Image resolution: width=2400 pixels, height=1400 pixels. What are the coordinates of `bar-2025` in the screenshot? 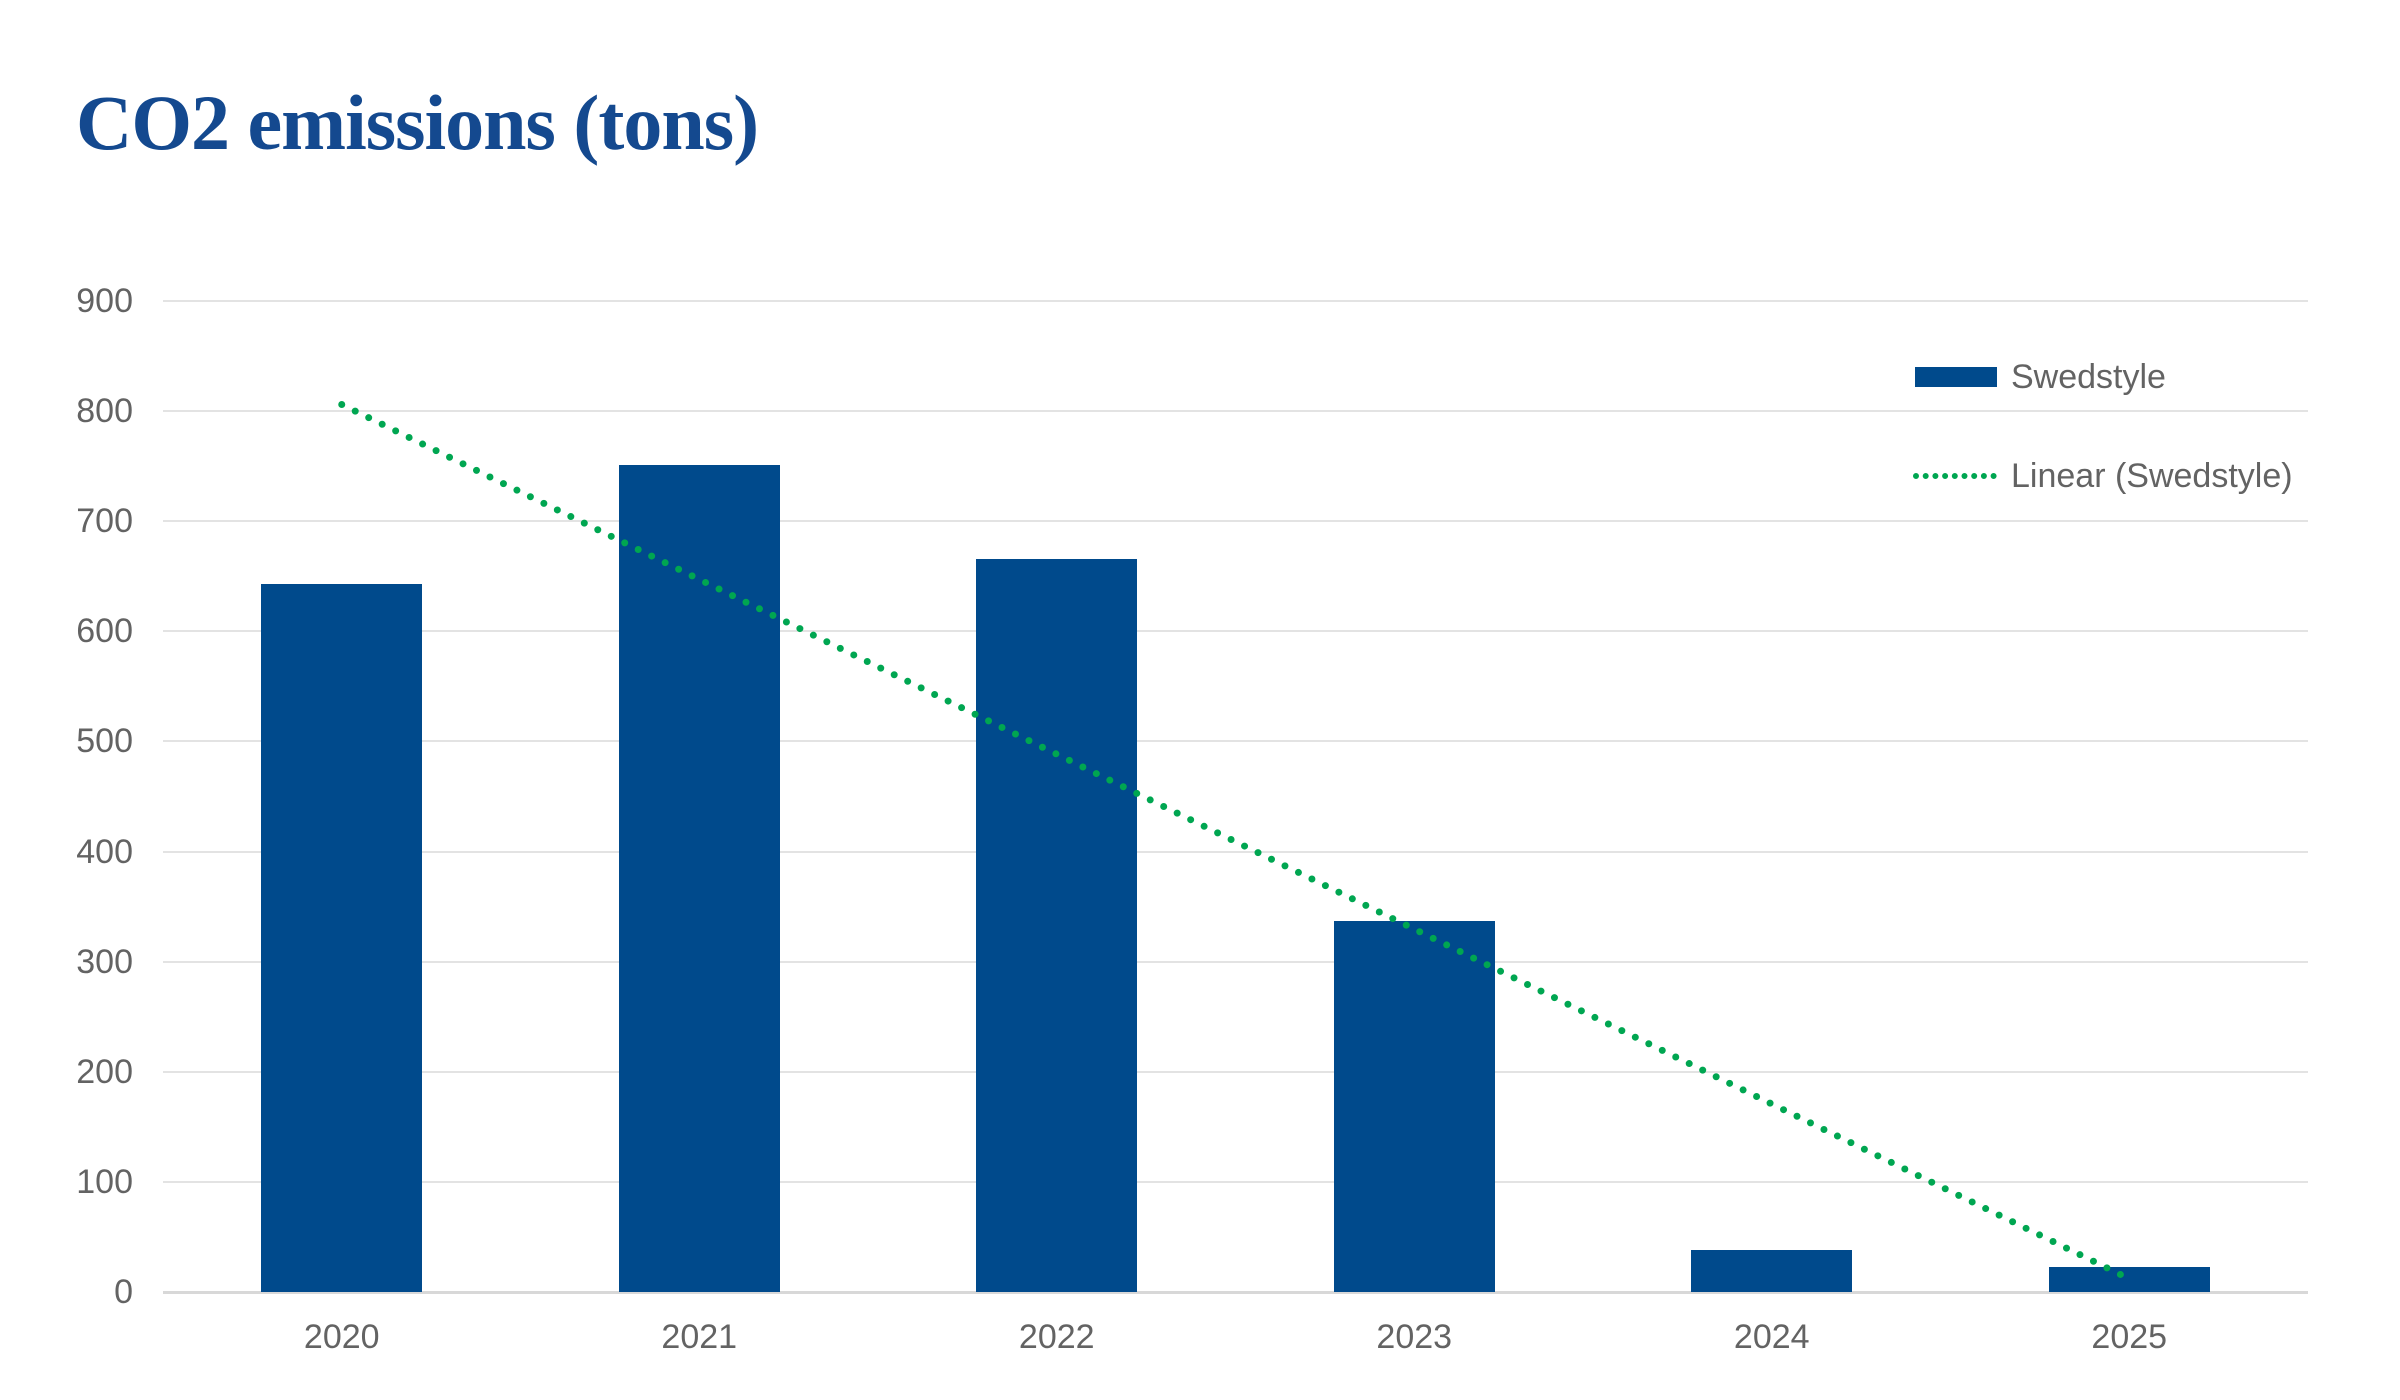 It's located at (2129, 1279).